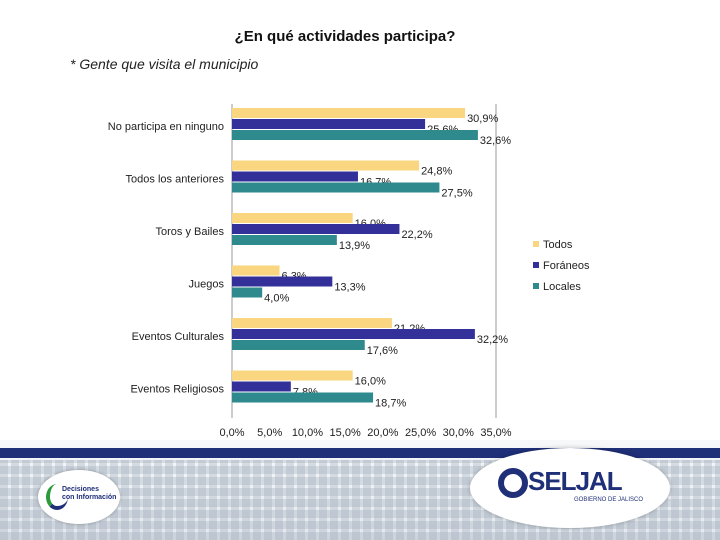 The image size is (720, 540). Describe the element at coordinates (190, 232) in the screenshot. I see `category-label: Toros y Bailes` at that location.